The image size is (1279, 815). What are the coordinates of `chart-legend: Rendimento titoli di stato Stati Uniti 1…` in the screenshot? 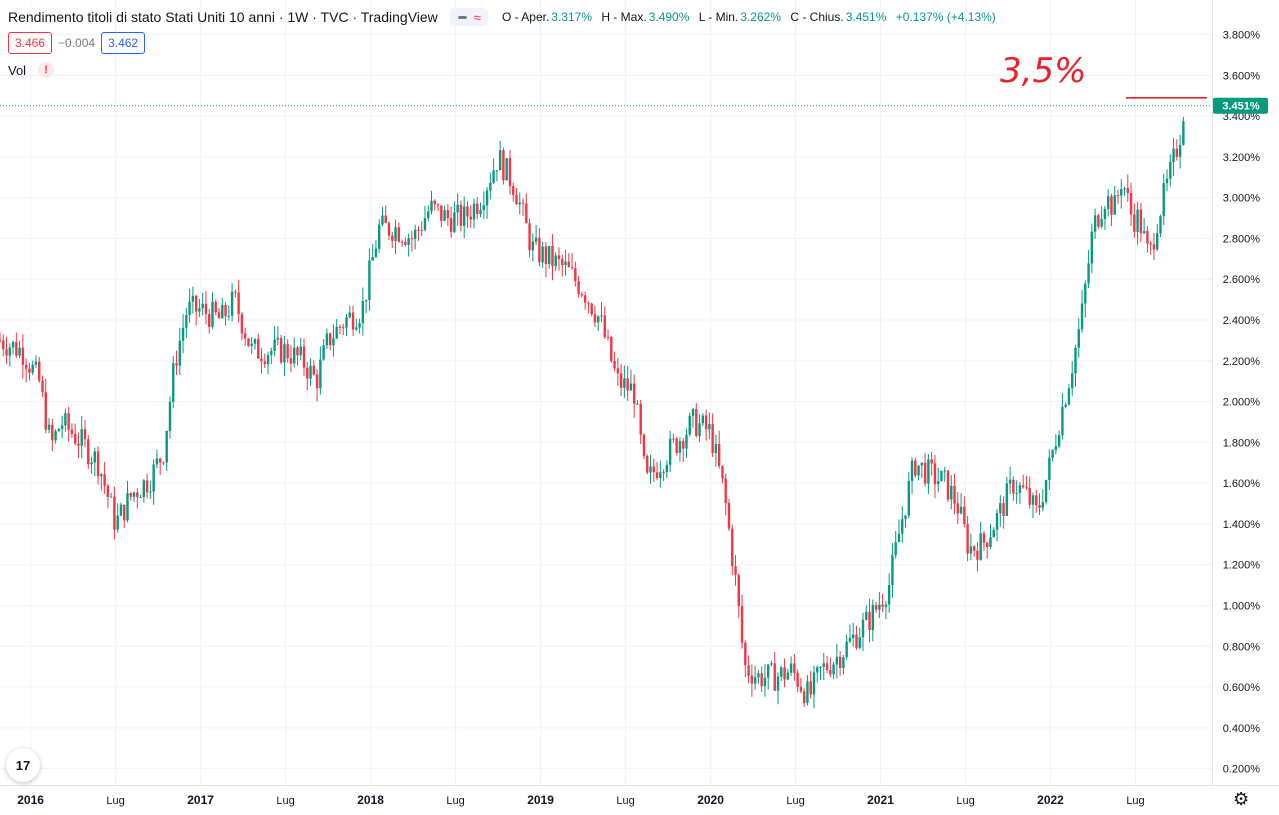 It's located at (505, 17).